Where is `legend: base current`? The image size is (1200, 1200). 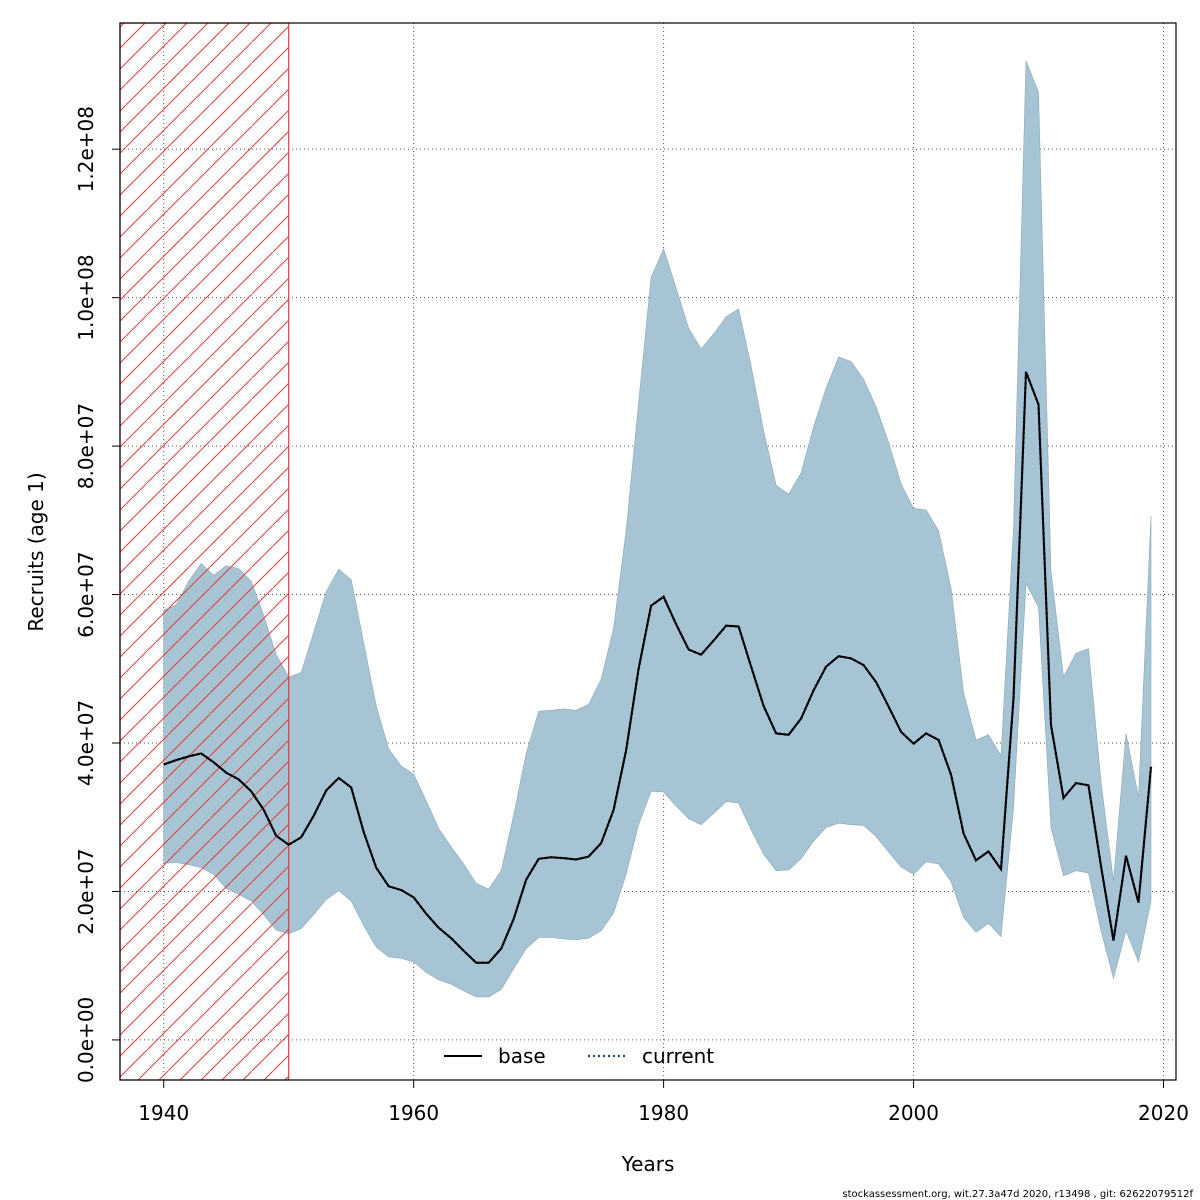
legend: base current is located at coordinates (579, 1056).